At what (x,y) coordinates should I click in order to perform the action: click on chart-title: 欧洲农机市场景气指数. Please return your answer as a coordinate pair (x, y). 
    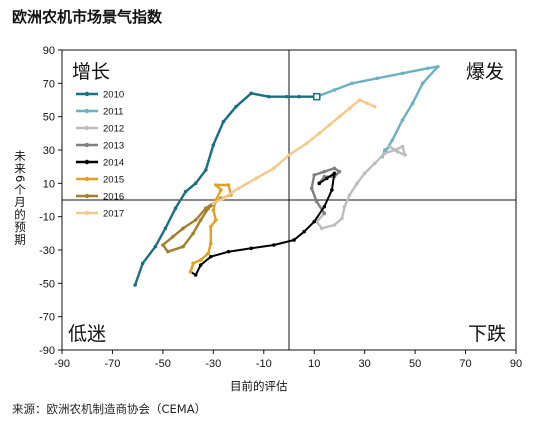
    Looking at the image, I should click on (87, 17).